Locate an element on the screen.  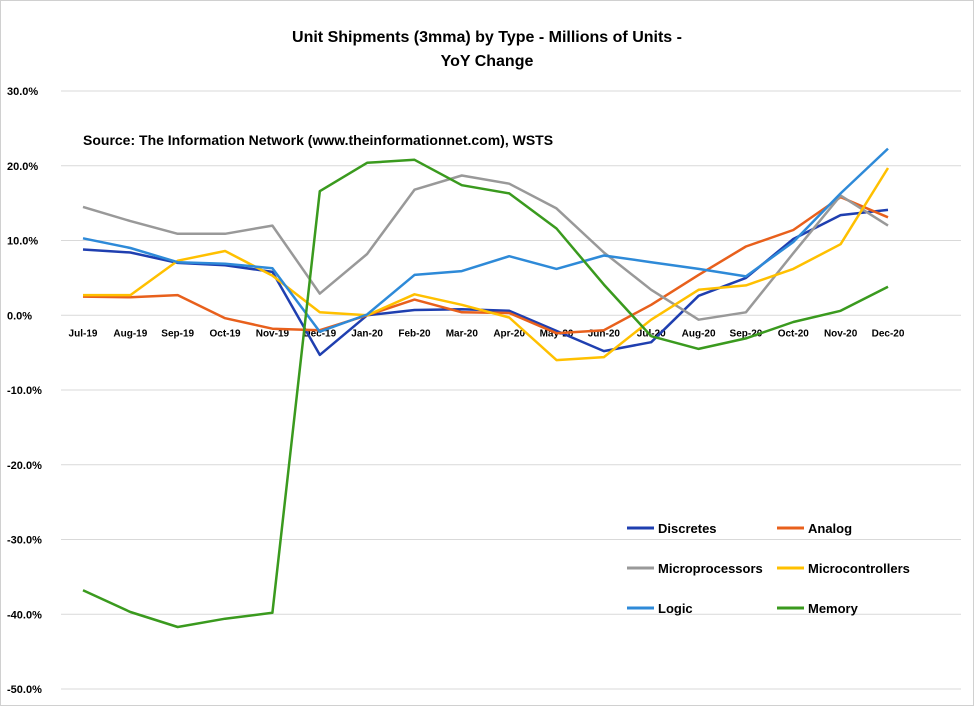
legend-item-microcontrollers: Microcontrollers is located at coordinates (843, 568).